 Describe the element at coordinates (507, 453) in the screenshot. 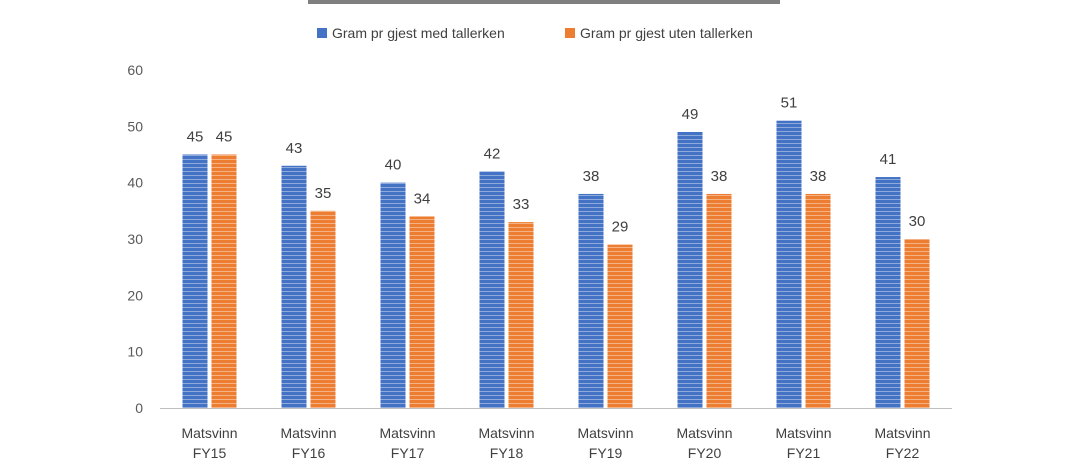

I see `x-category-line: FY18` at that location.